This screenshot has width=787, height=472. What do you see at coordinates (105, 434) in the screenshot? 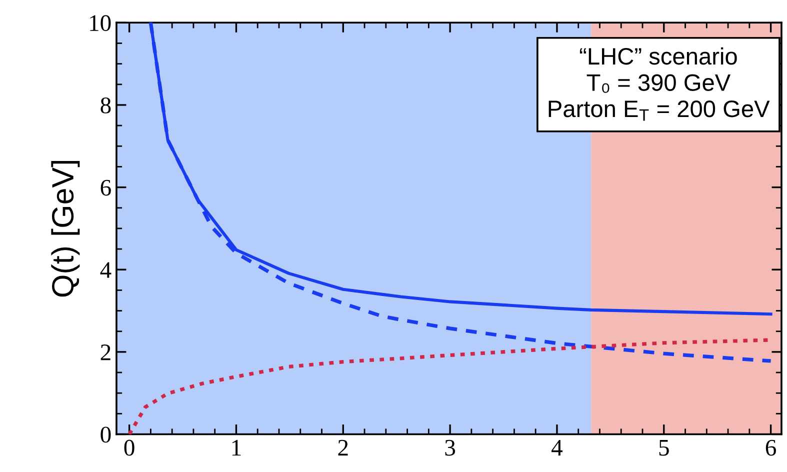
I see `y-tick-label: 0` at bounding box center [105, 434].